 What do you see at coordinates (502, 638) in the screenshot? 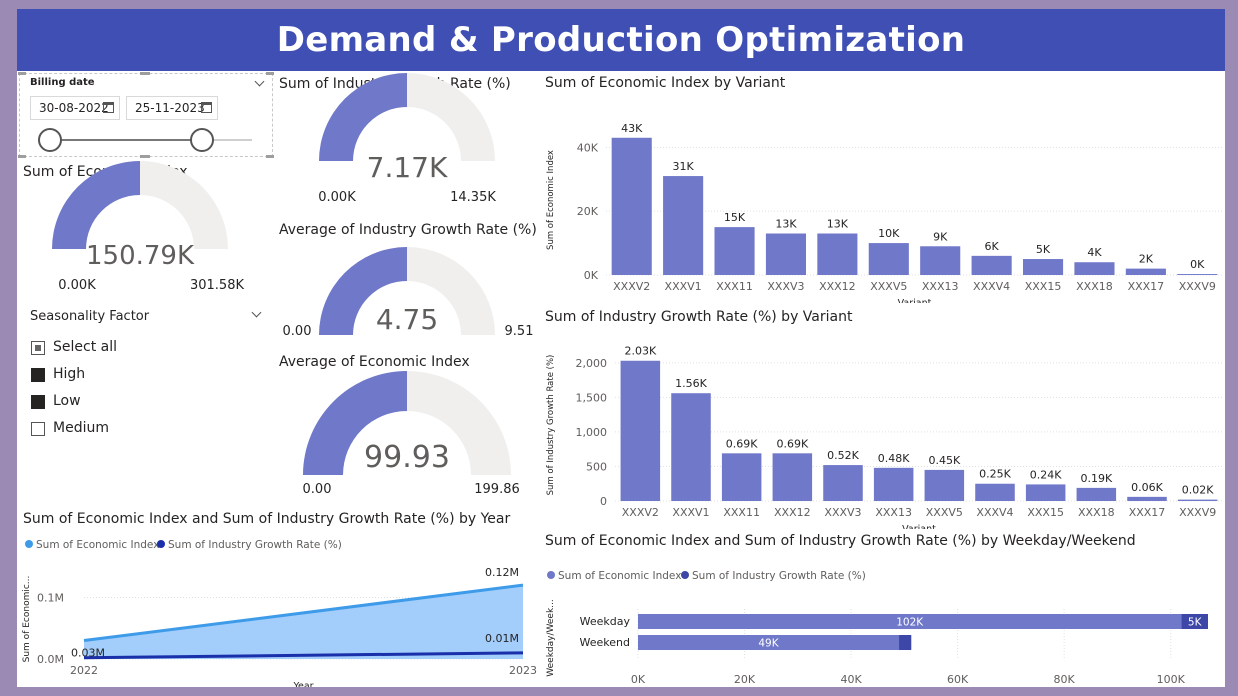
I see `data-label: 0.01M` at bounding box center [502, 638].